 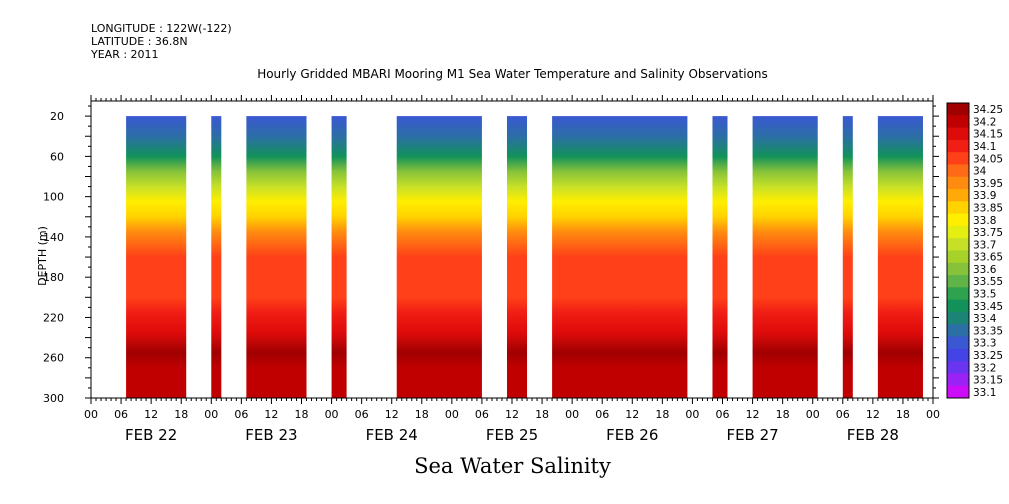 I want to click on y-tick-label: 100, so click(x=53, y=197).